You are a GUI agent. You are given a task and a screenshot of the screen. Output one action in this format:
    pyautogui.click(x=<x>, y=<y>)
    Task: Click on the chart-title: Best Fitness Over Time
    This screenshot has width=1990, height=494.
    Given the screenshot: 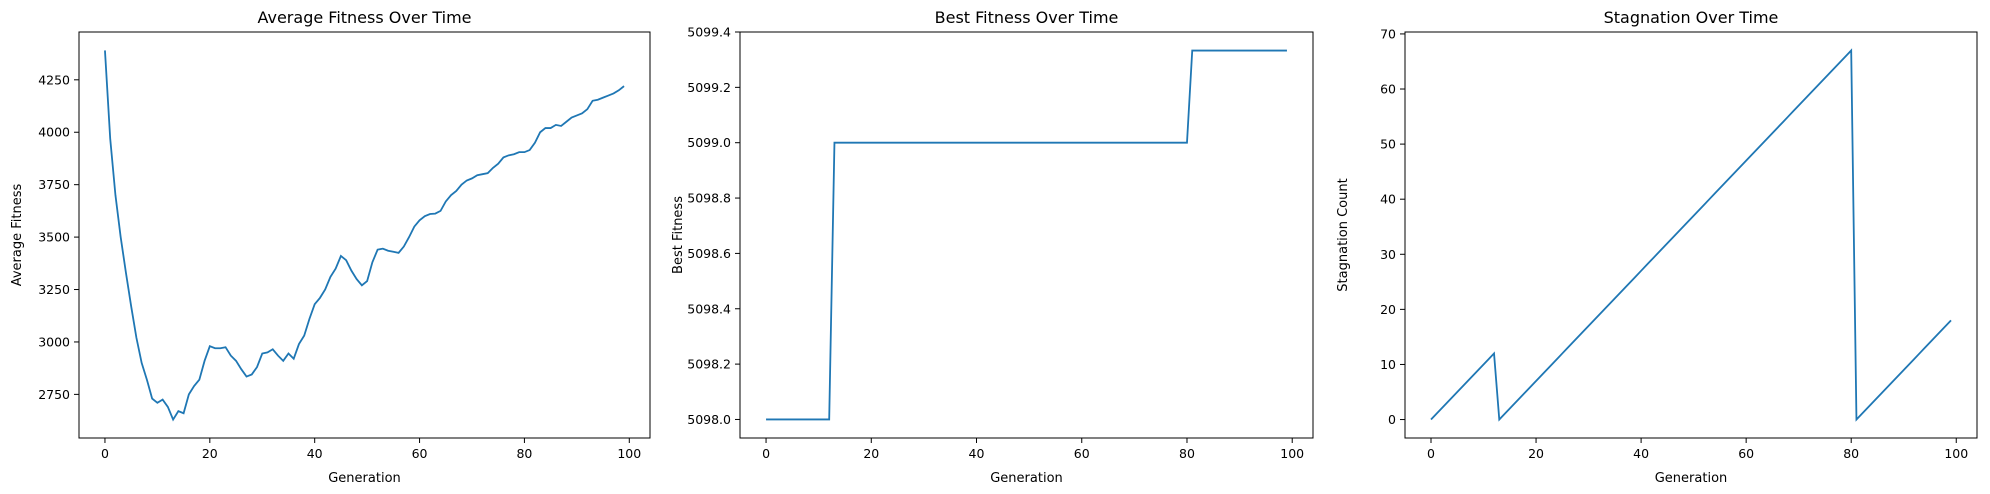 What is the action you would take?
    pyautogui.click(x=1027, y=17)
    